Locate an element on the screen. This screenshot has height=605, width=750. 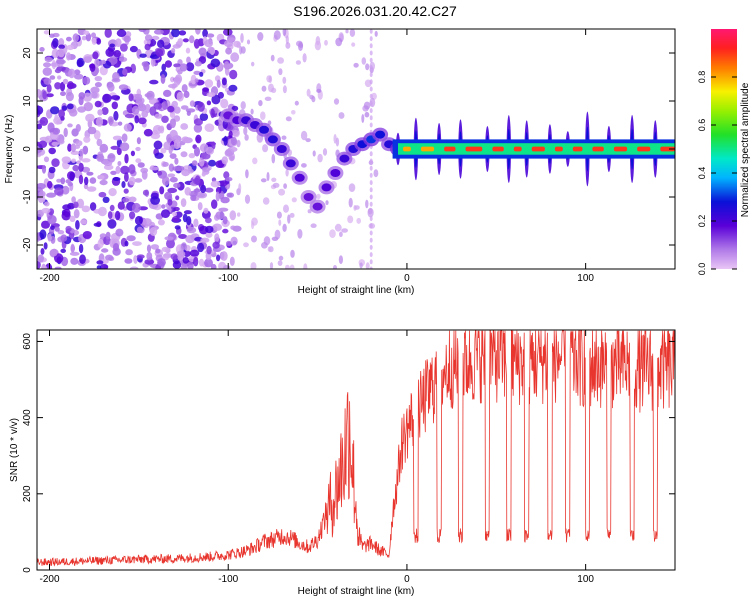
x-tick-label: 0 is located at coordinates (407, 579).